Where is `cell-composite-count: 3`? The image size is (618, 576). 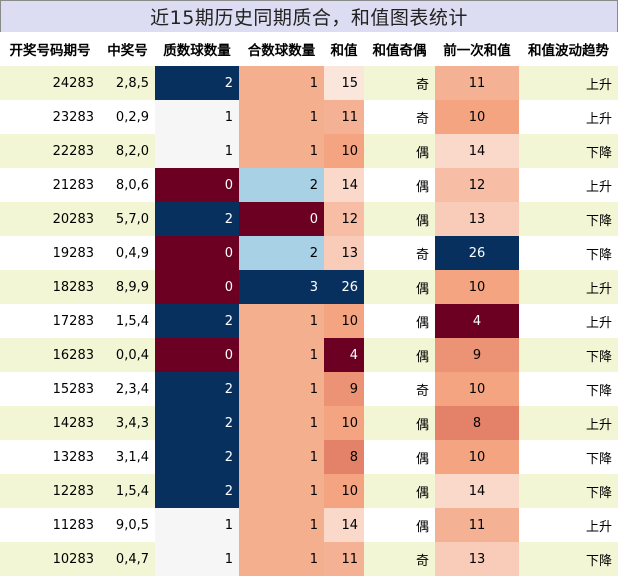 cell-composite-count: 3 is located at coordinates (281, 287).